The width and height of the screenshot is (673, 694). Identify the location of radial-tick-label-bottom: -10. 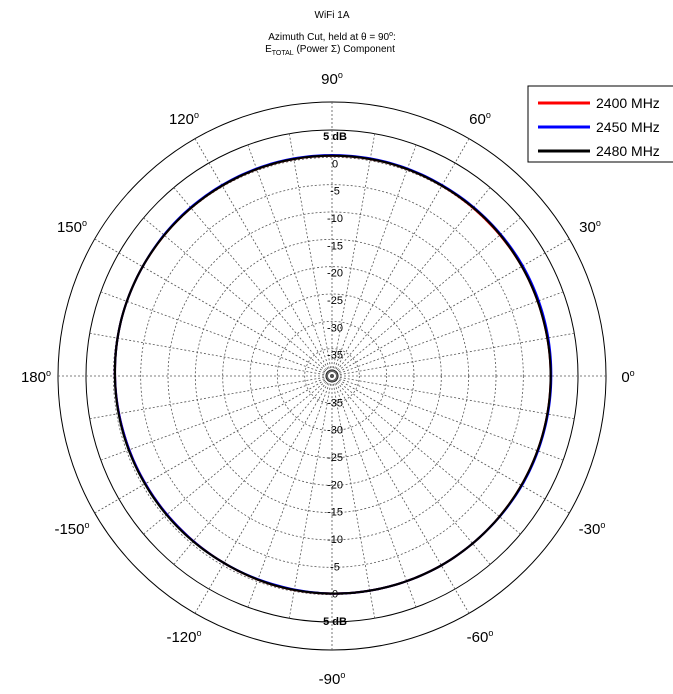
(335, 540).